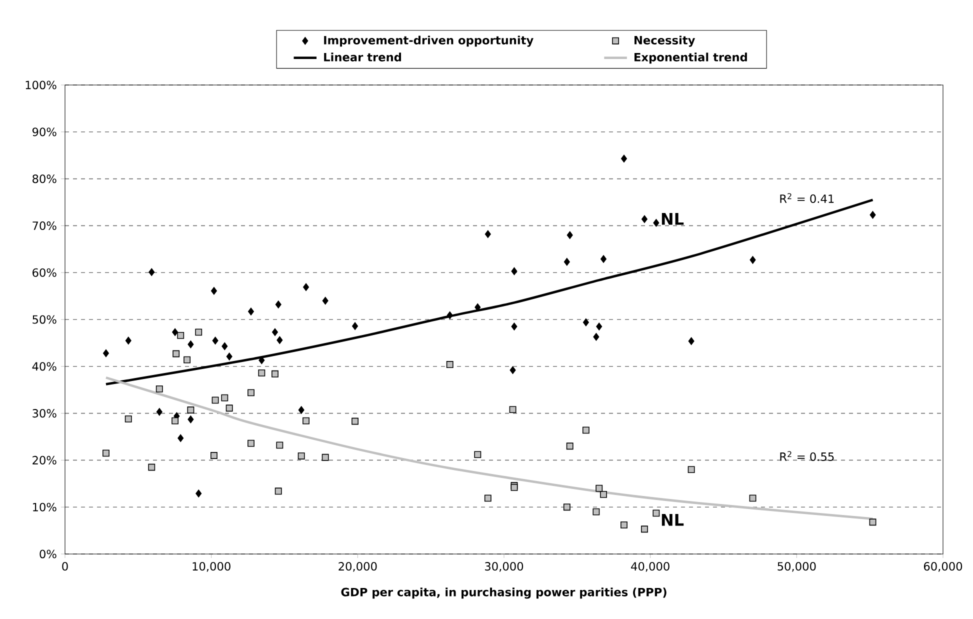  Describe the element at coordinates (44, 460) in the screenshot. I see `y-tick-label: 20%` at that location.